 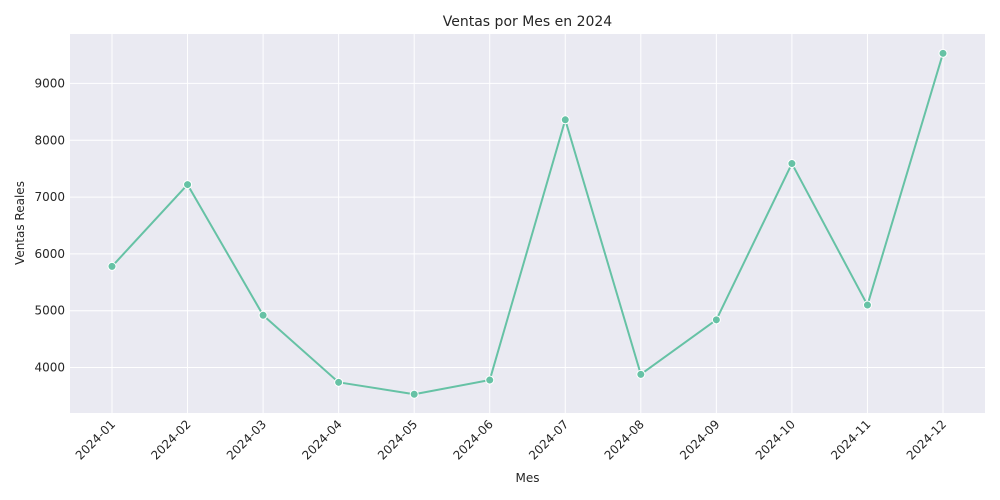 I want to click on x-tick-label: 2024-12, so click(x=926, y=439).